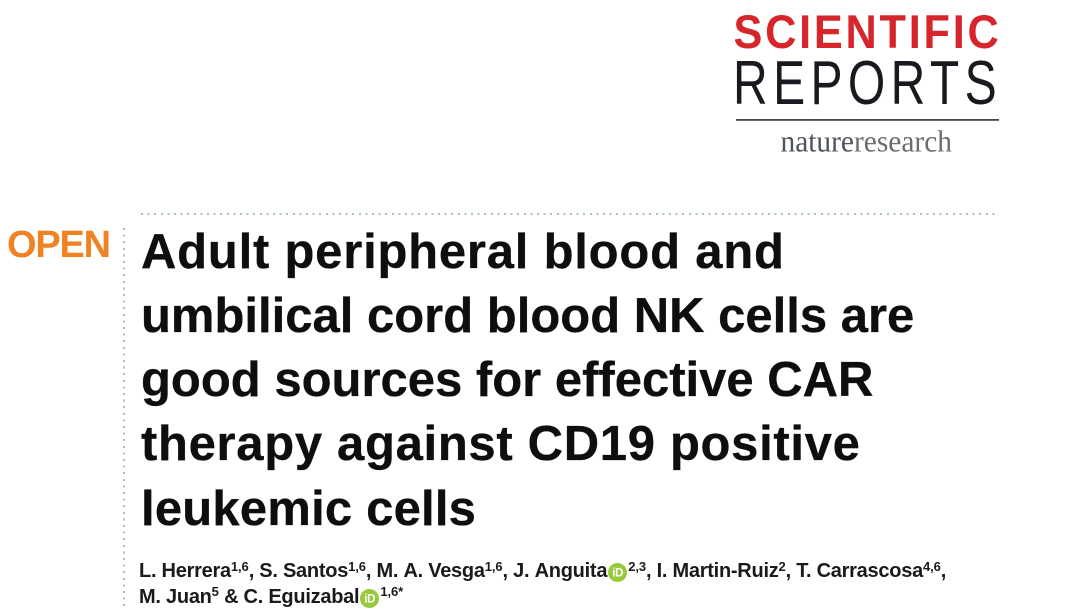 The width and height of the screenshot is (1080, 611). I want to click on svg-text: research, so click(903, 142).